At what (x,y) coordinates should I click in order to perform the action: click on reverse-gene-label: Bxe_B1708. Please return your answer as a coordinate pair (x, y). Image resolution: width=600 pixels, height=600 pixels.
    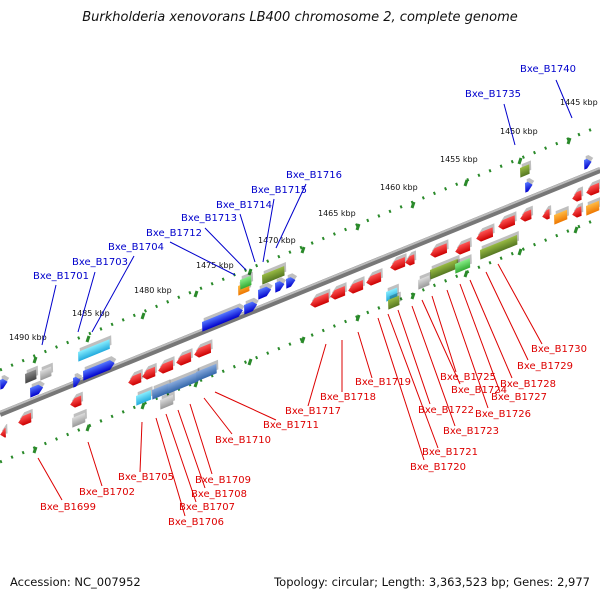
    Looking at the image, I should click on (219, 494).